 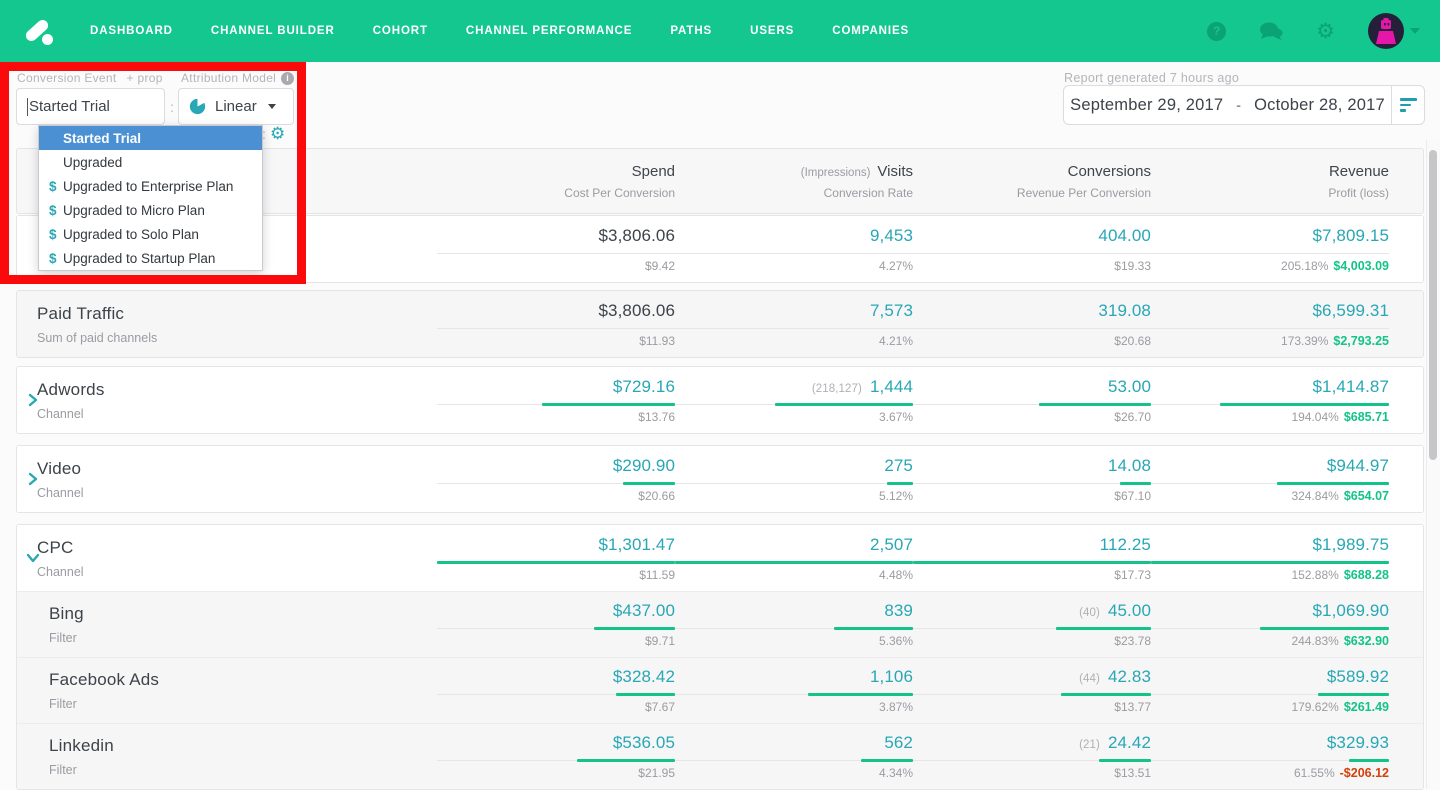 What do you see at coordinates (1115, 613) in the screenshot?
I see `value-conversions: (40) 45.00` at bounding box center [1115, 613].